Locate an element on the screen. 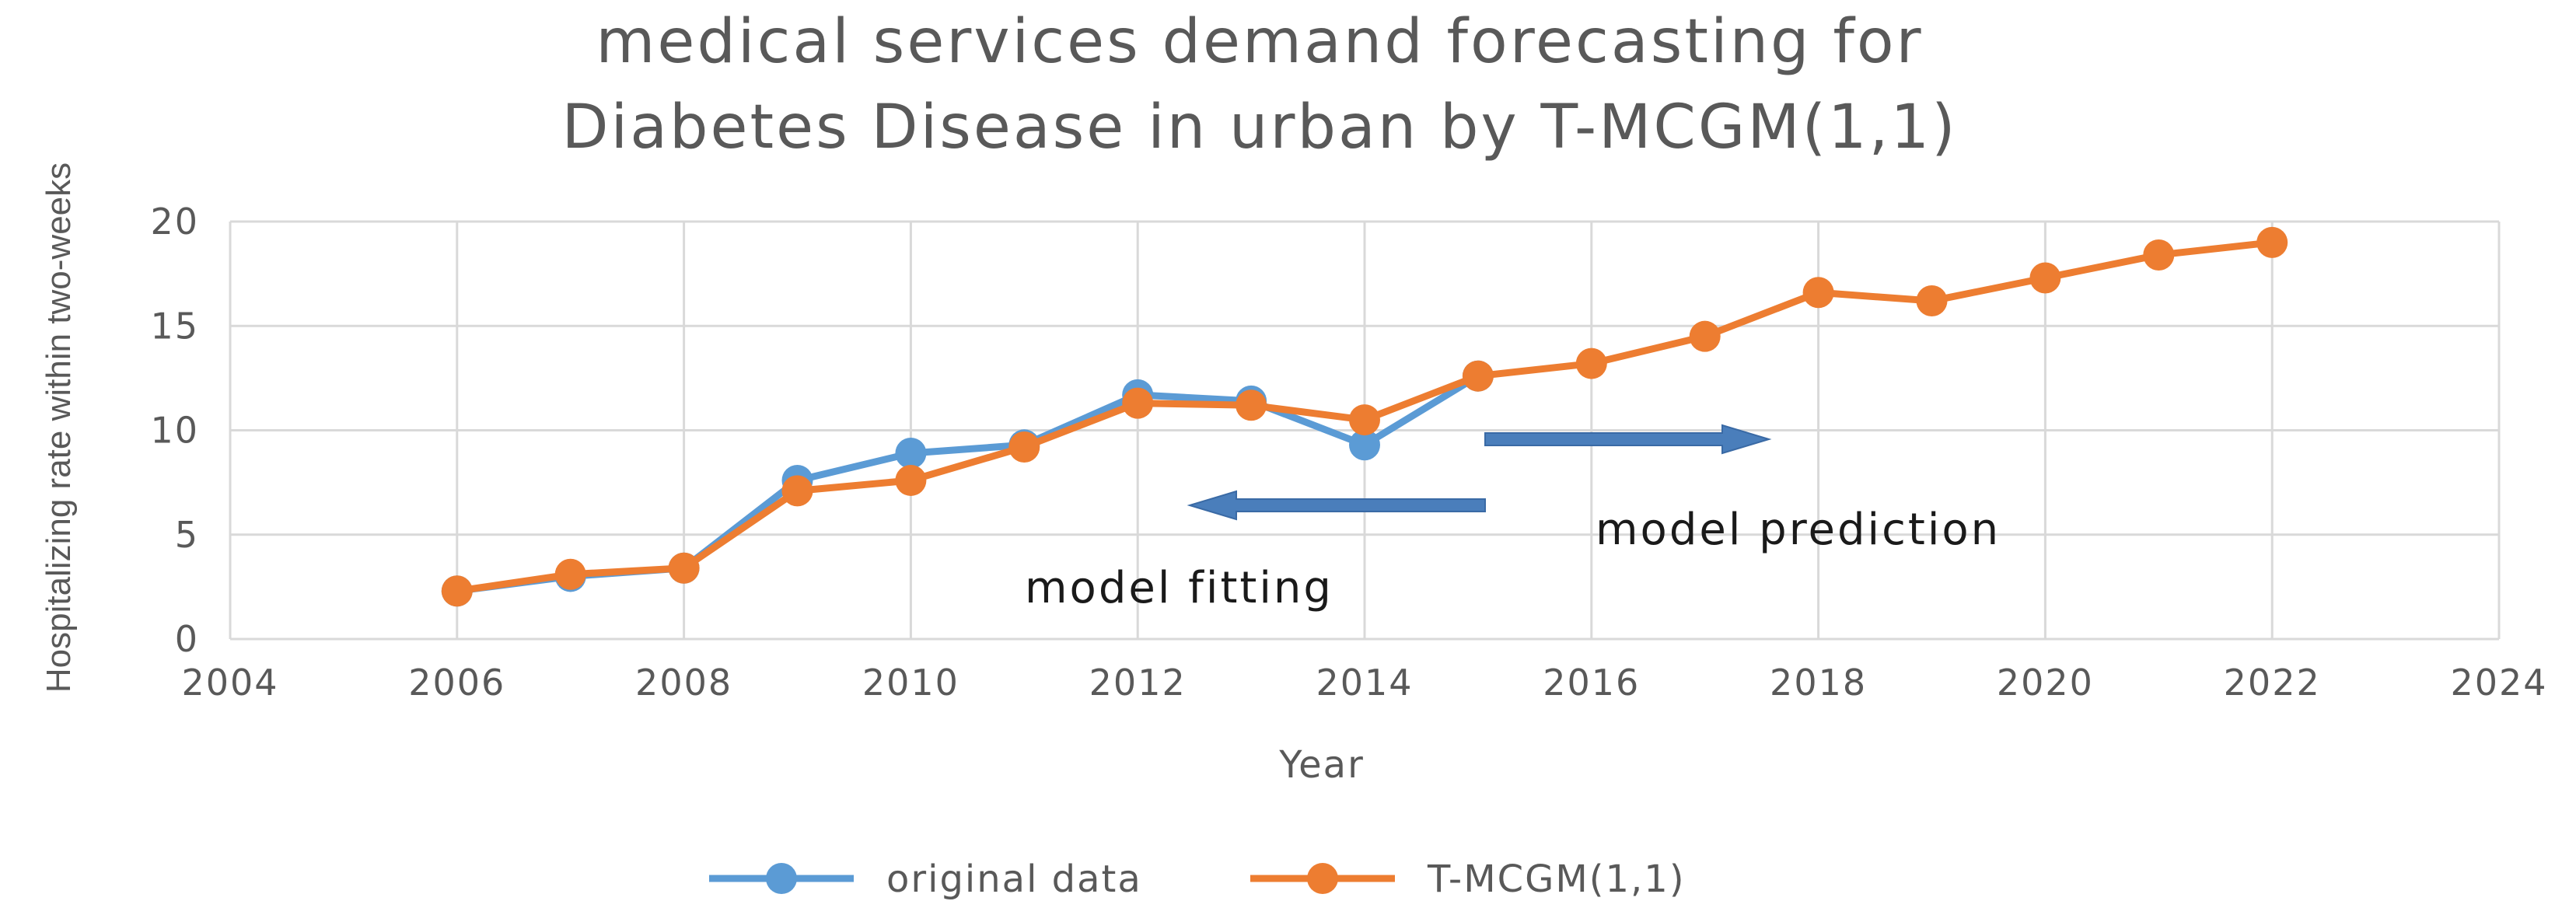 This screenshot has width=2576, height=922. legend-label-2: T-MCGM(1,1) is located at coordinates (1556, 879).